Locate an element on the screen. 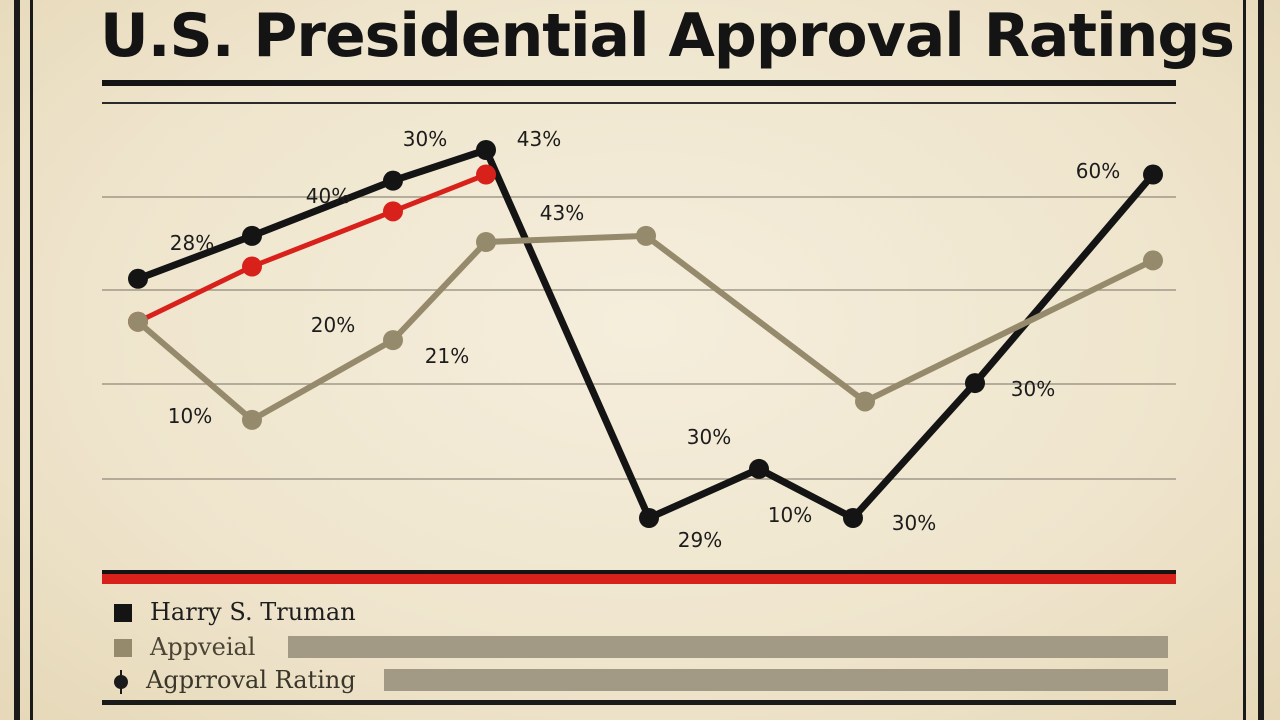 This screenshot has height=720, width=1280. frame-border-left-inner is located at coordinates (31, 360).